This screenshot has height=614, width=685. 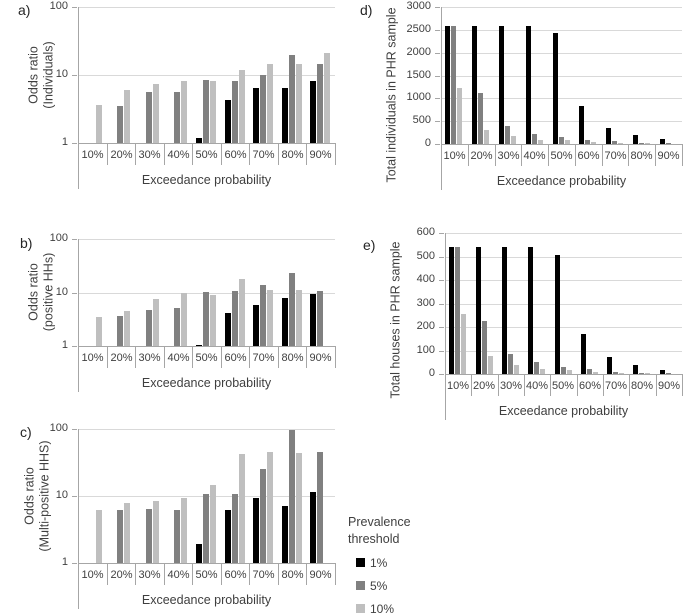 I want to click on bar-d-30%-5%, so click(x=507, y=135).